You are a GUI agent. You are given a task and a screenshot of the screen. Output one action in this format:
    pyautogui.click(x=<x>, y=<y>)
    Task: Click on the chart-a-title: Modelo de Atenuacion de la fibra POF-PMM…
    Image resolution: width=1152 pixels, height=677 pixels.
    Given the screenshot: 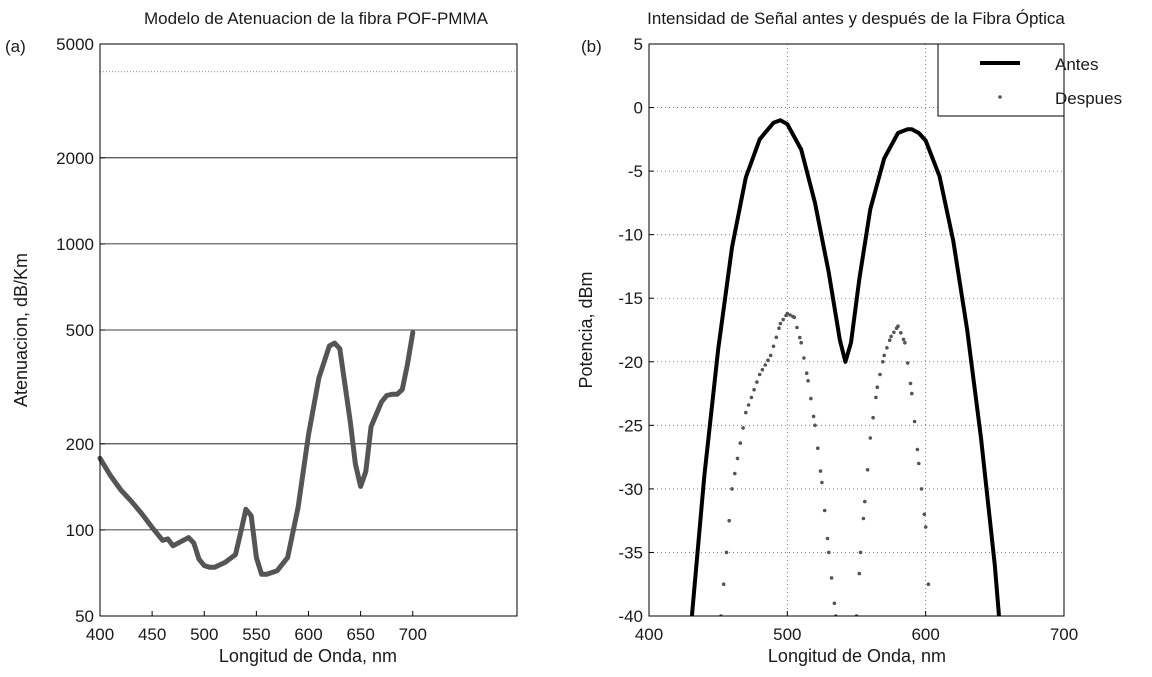 What is the action you would take?
    pyautogui.click(x=316, y=18)
    